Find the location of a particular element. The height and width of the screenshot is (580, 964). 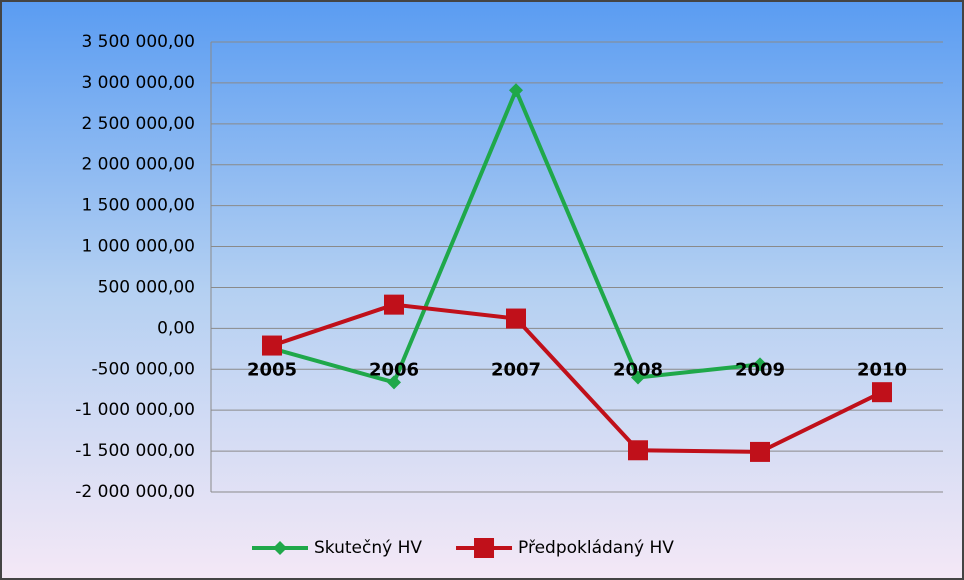

legend-label: Skutečný HV is located at coordinates (368, 548).